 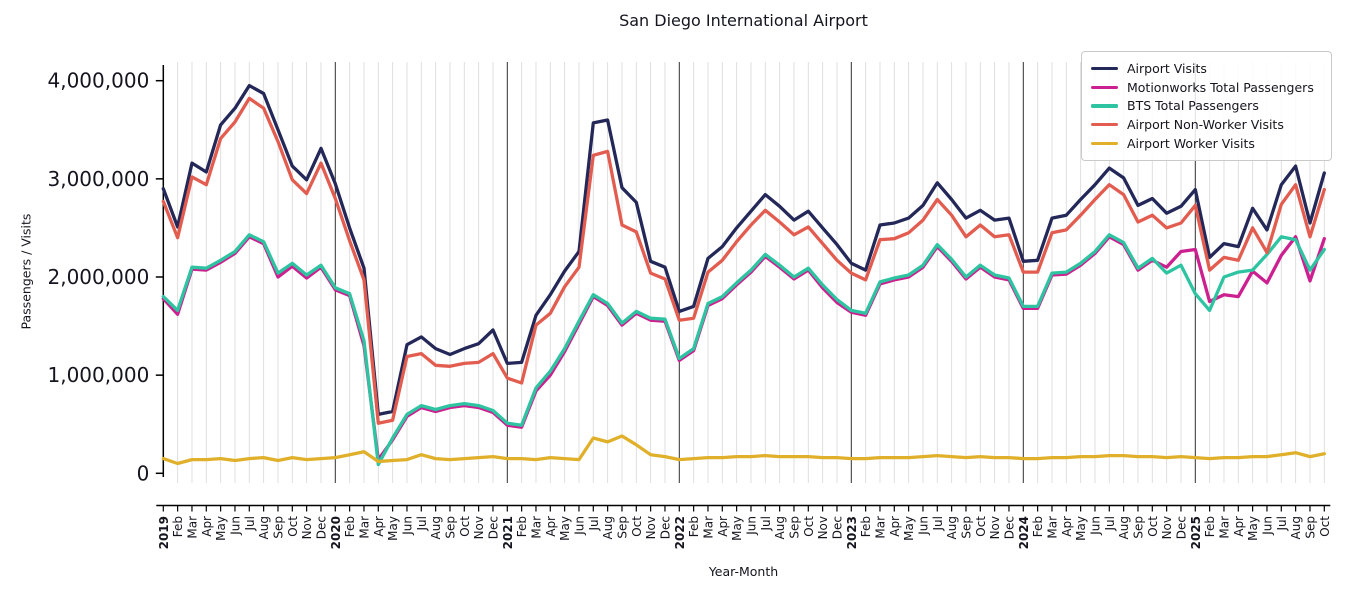 I want to click on legend-item-1: Motionworks Total Passengers, so click(x=1206, y=87).